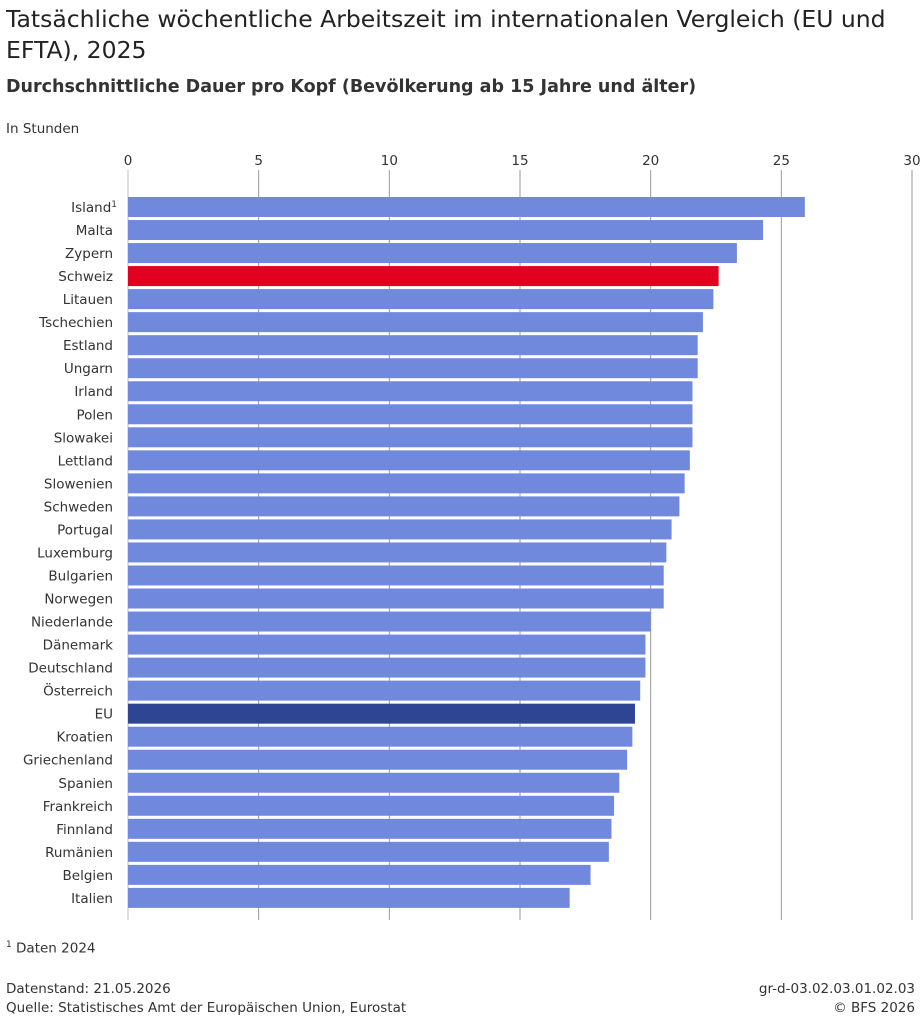 The width and height of the screenshot is (921, 1024). Describe the element at coordinates (421, 299) in the screenshot. I see `bar-litauen` at that location.